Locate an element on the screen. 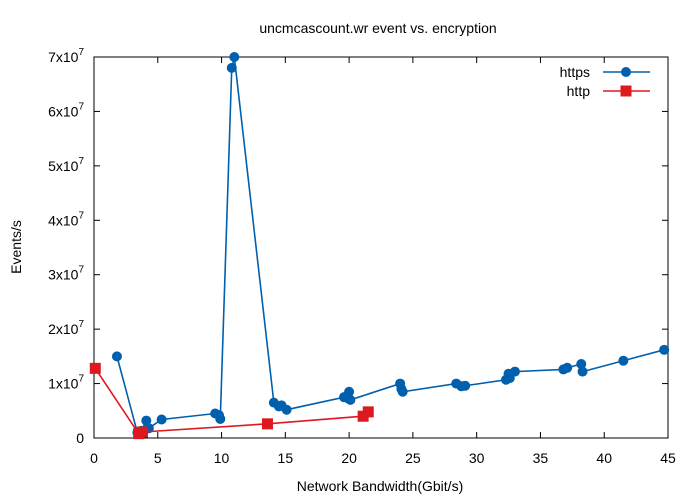 The height and width of the screenshot is (500, 700). x-tick-label: 45 is located at coordinates (668, 458).